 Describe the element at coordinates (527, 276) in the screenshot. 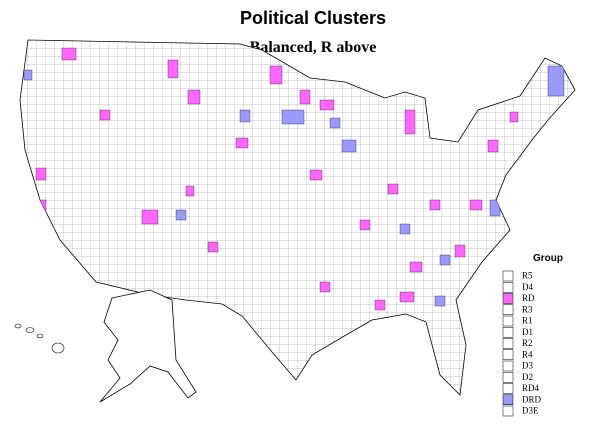

I see `legend-label: R5` at that location.